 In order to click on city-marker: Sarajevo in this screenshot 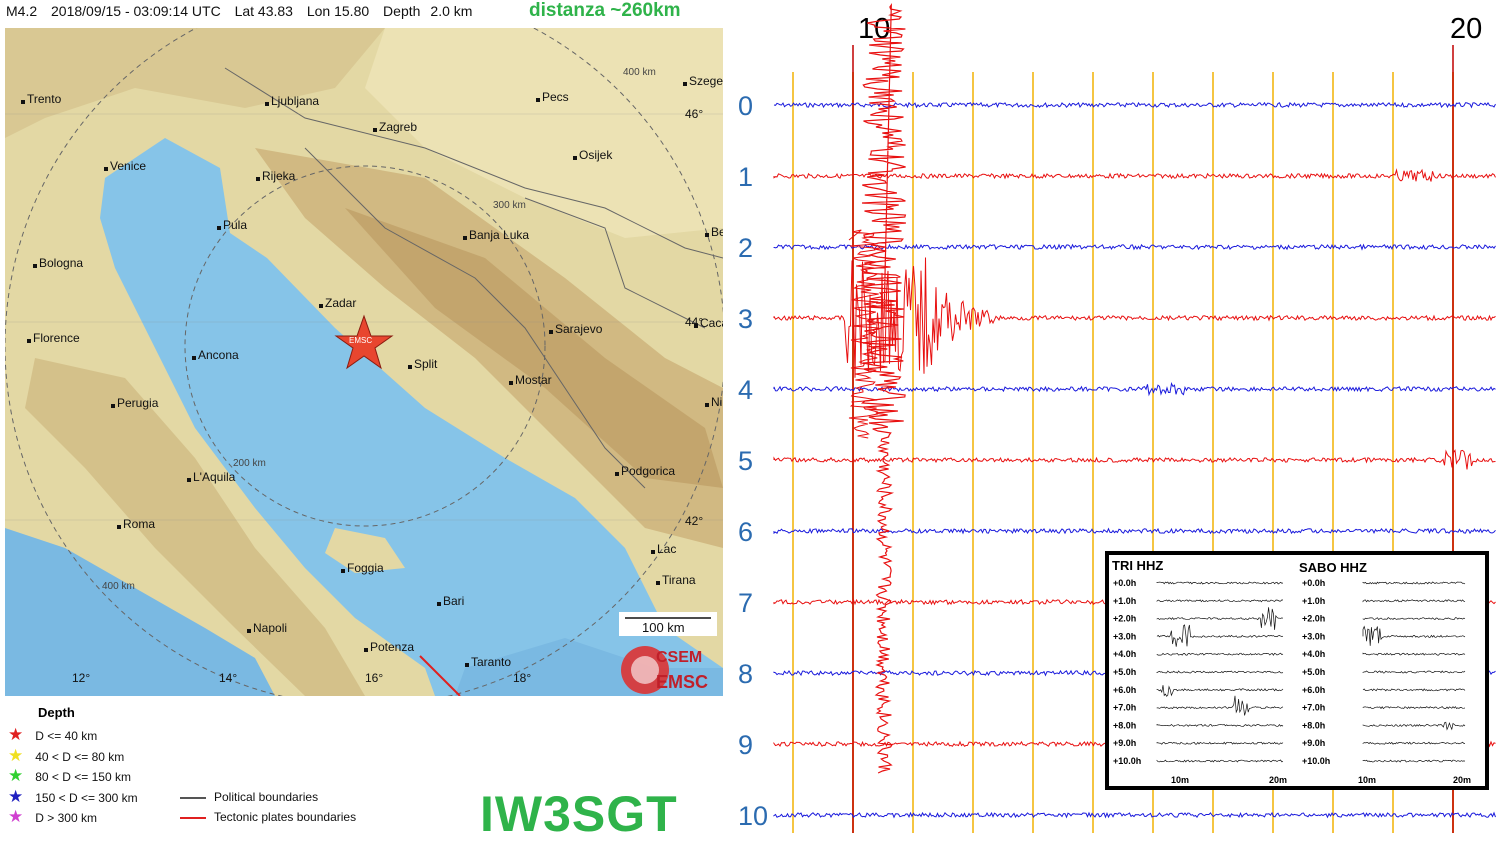, I will do `click(576, 329)`.